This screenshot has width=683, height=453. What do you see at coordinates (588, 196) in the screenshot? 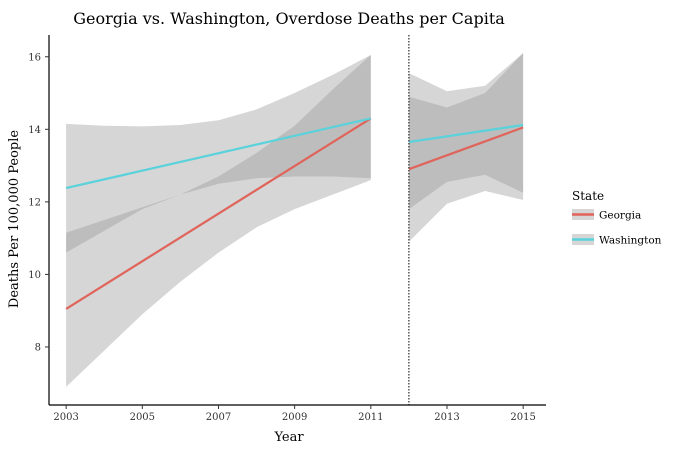
I see `legend-title: State` at bounding box center [588, 196].